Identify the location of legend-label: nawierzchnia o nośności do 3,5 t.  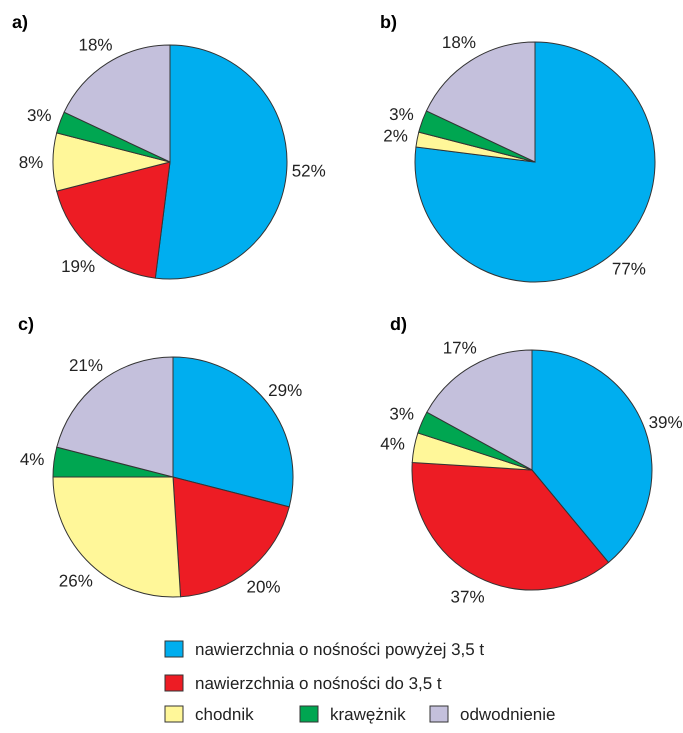
(318, 683).